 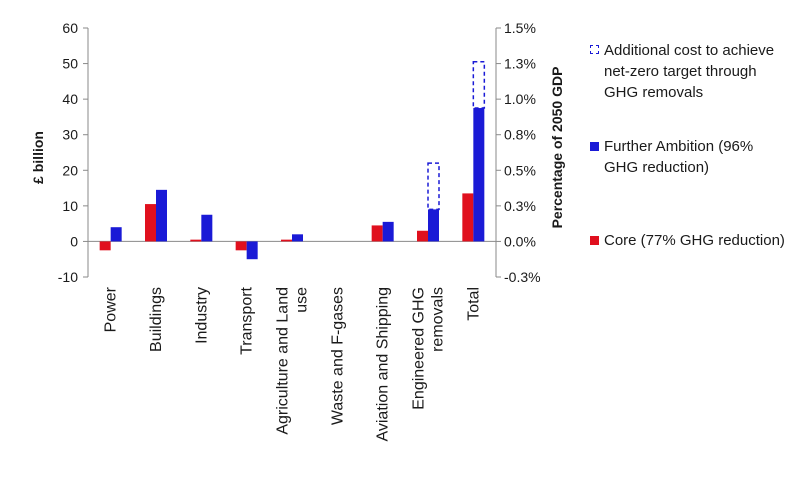 I want to click on category-label-line: Aviation and Shipping, so click(x=383, y=364).